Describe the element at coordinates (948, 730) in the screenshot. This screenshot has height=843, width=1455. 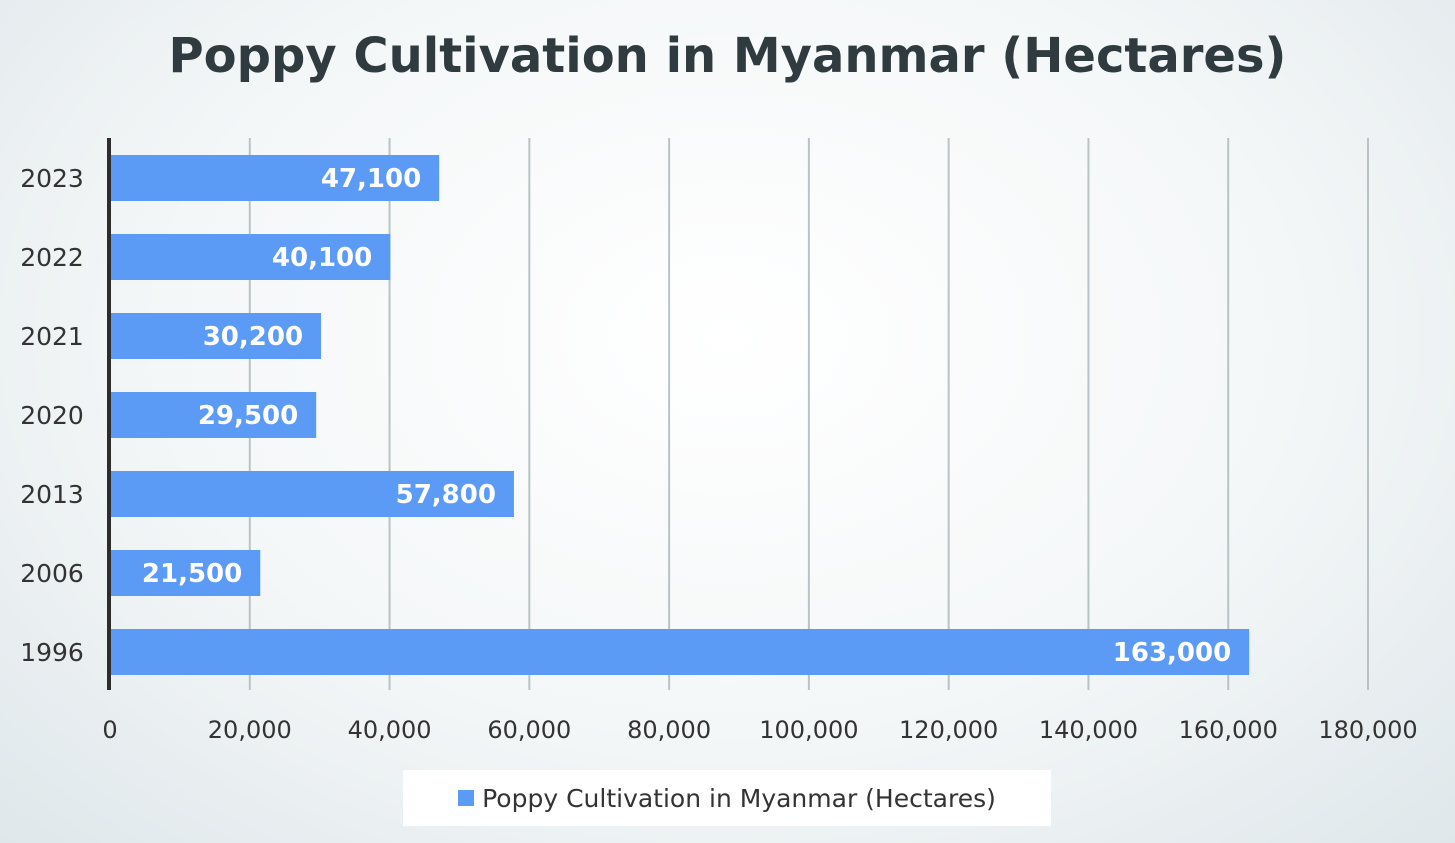
I see `x-tick-label: 120,000` at that location.